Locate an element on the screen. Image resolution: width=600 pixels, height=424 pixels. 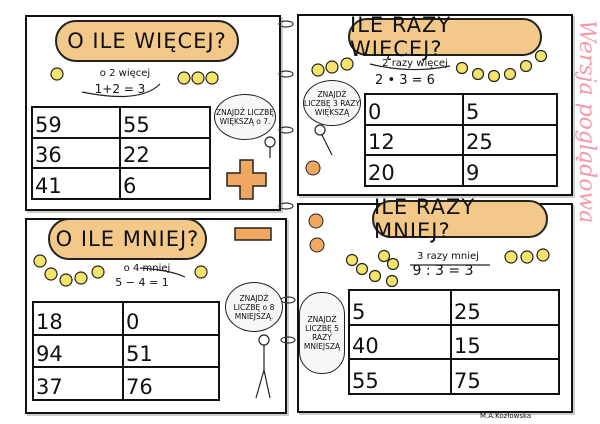
table-row: 5 25 is located at coordinates (454, 307).